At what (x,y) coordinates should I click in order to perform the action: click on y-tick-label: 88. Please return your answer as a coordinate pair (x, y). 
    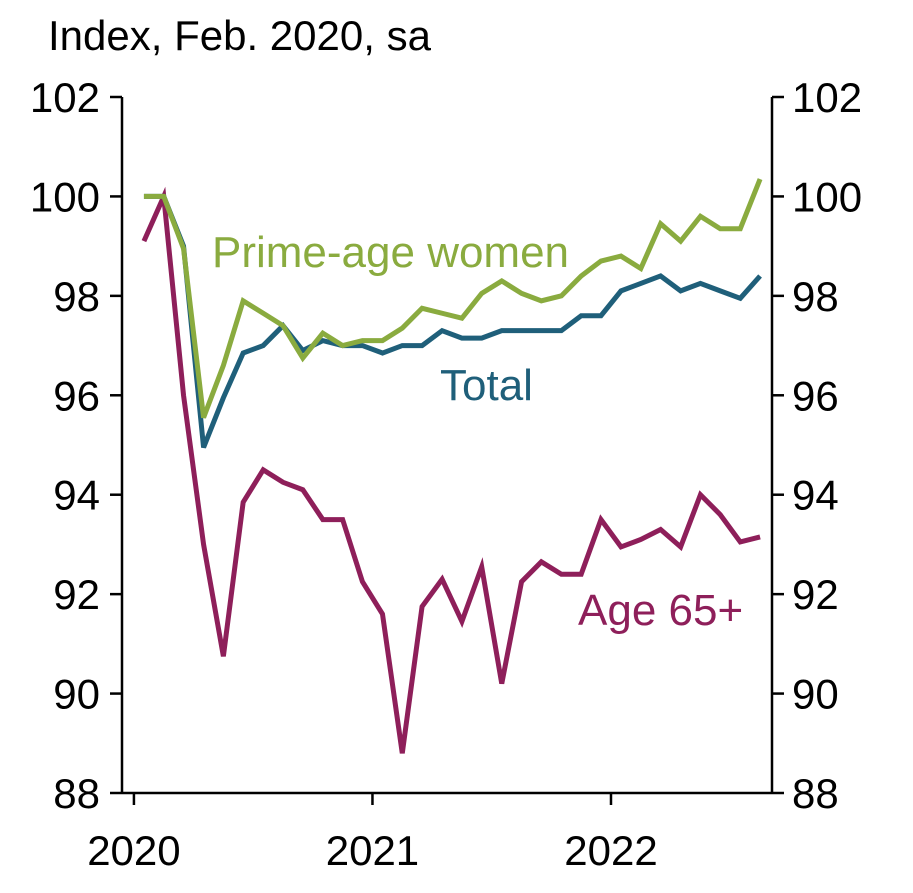
    Looking at the image, I should click on (76, 793).